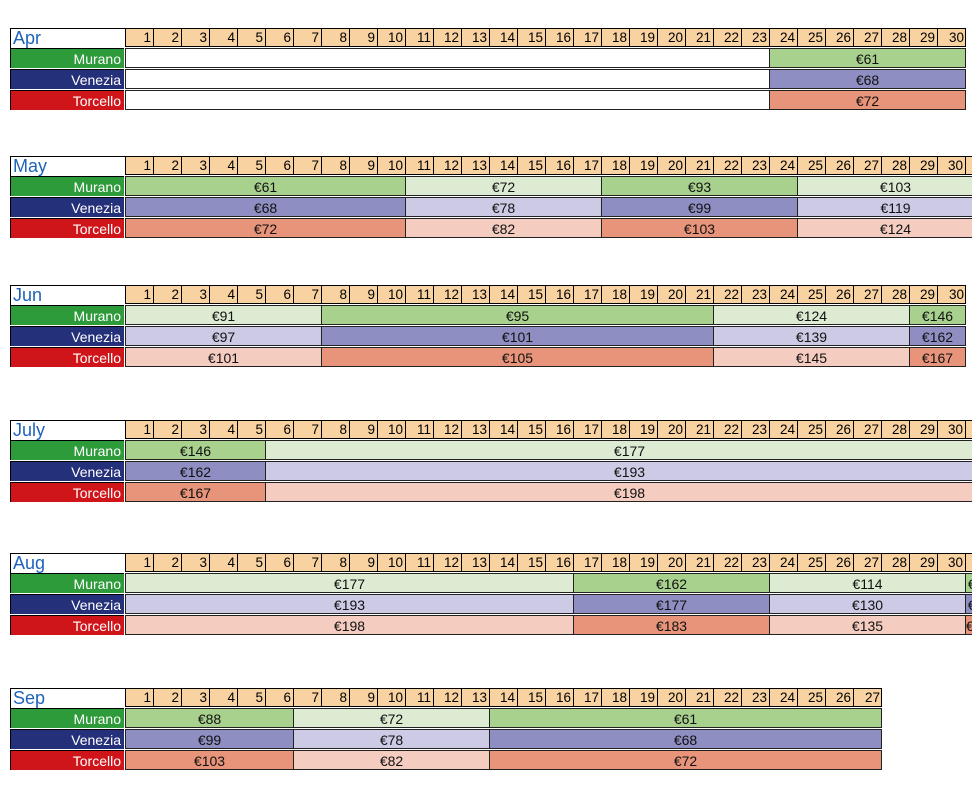 This screenshot has width=972, height=788. I want to click on rate-cell-torcello: €183, so click(671, 625).